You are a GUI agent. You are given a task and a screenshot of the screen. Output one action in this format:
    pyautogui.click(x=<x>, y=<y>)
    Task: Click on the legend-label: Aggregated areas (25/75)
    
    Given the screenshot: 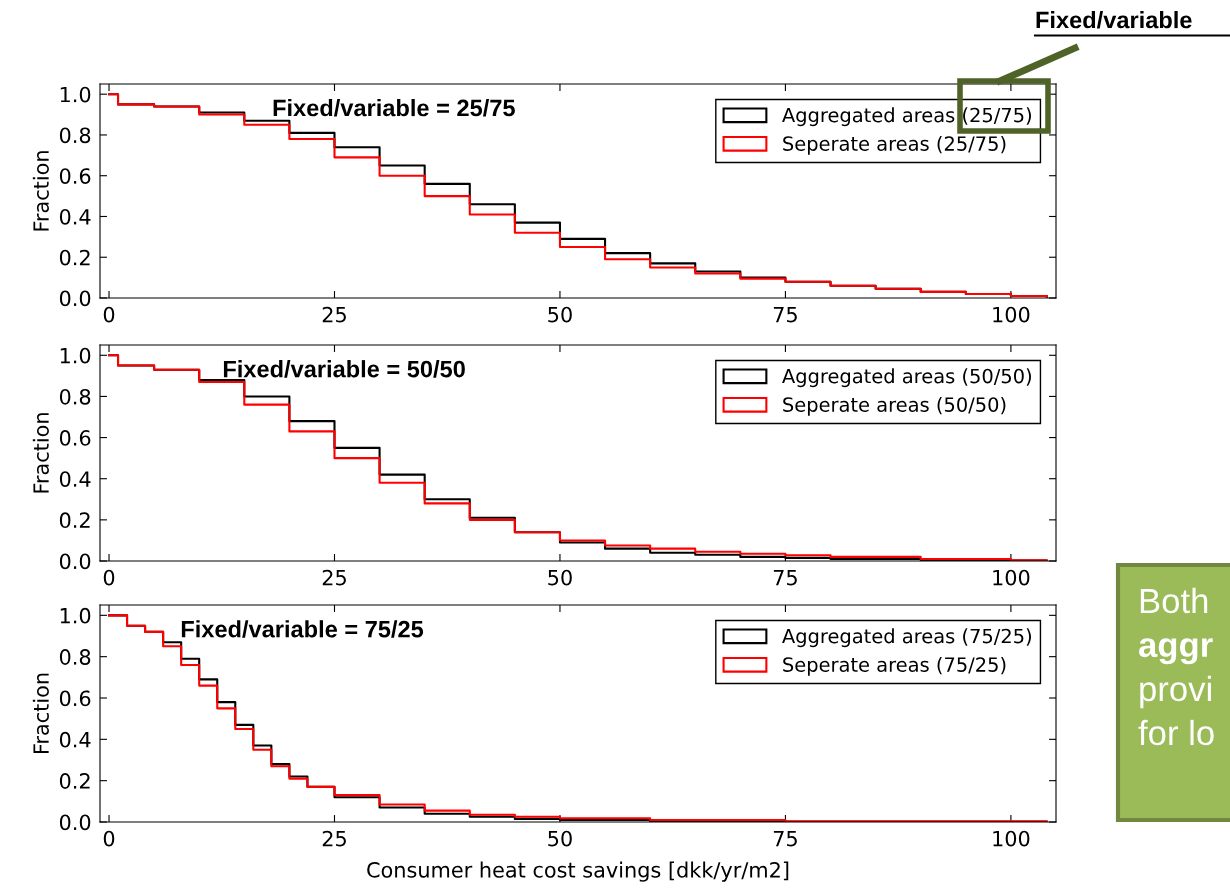 What is the action you would take?
    pyautogui.click(x=906, y=117)
    